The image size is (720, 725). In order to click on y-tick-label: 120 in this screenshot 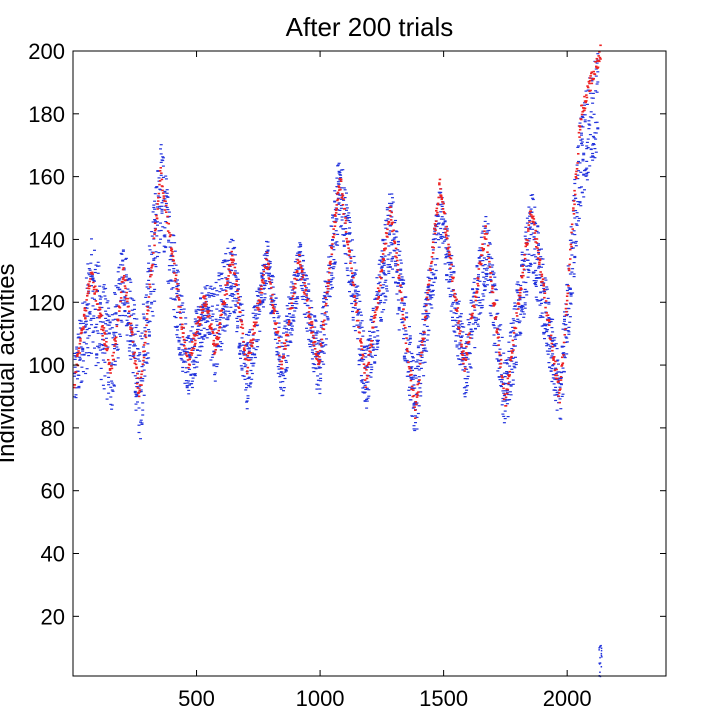, I will do `click(46, 302)`.